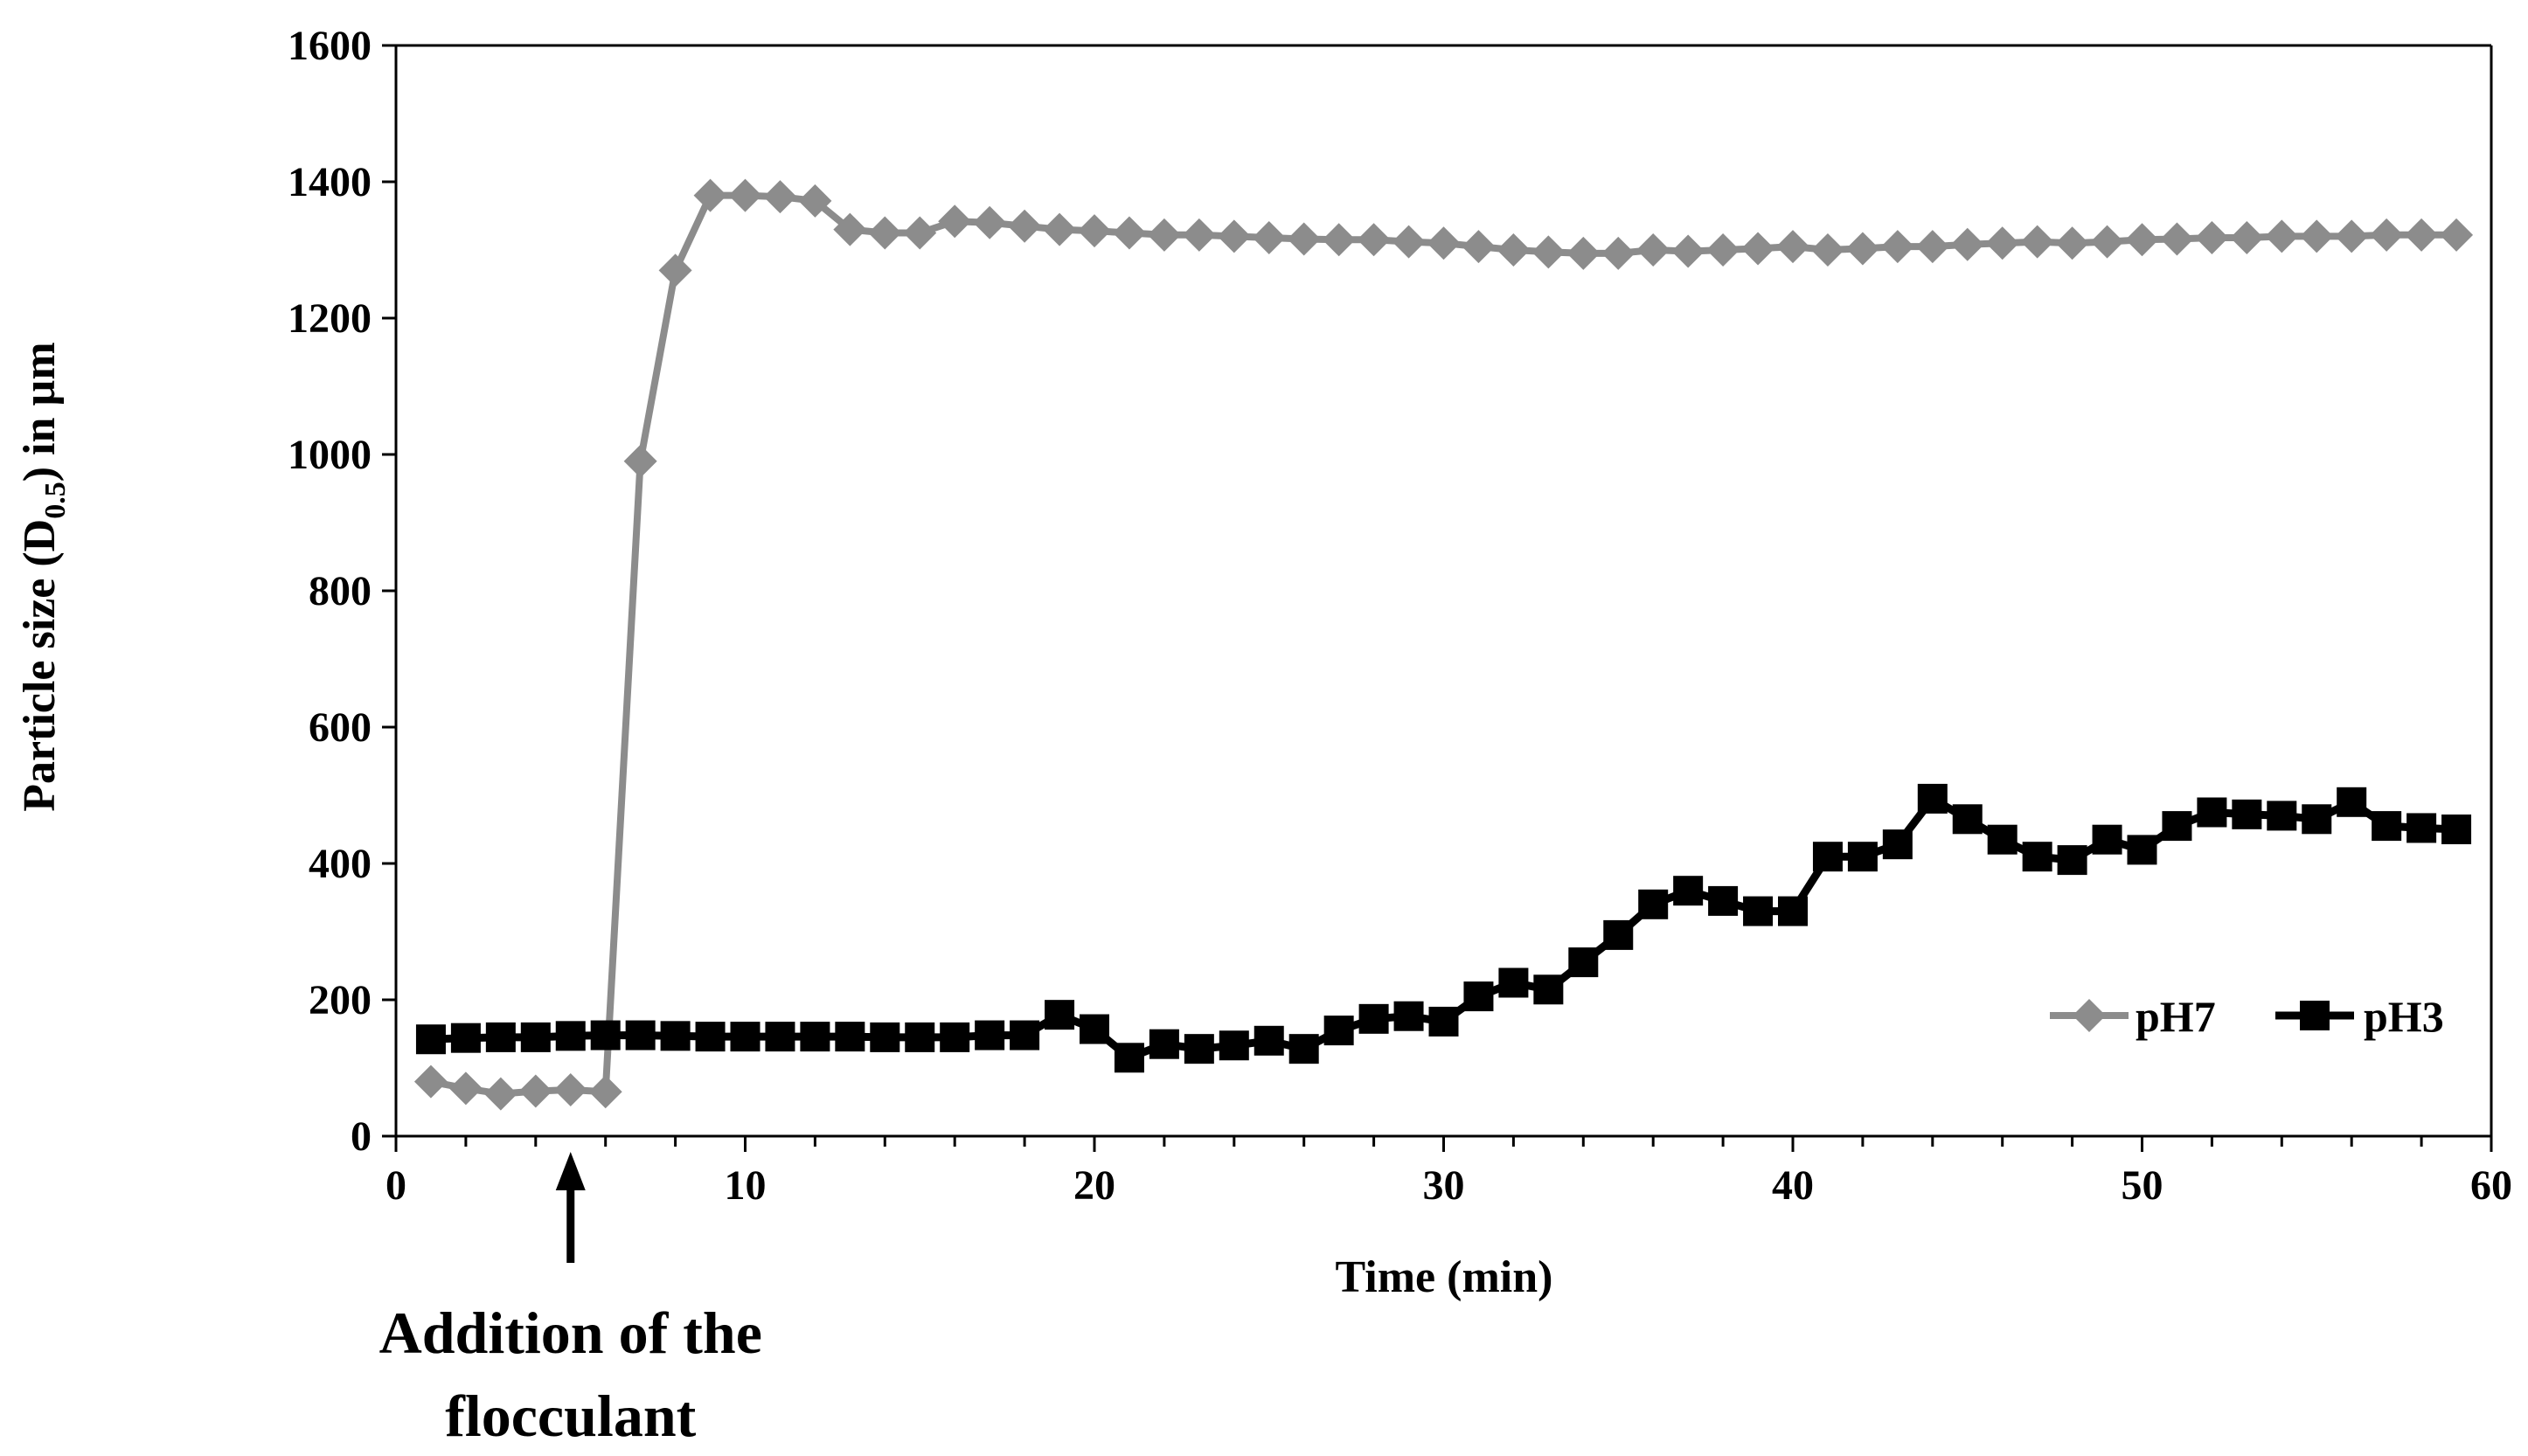 This screenshot has height=1456, width=2528. What do you see at coordinates (330, 455) in the screenshot?
I see `y-tick-label: 1000` at bounding box center [330, 455].